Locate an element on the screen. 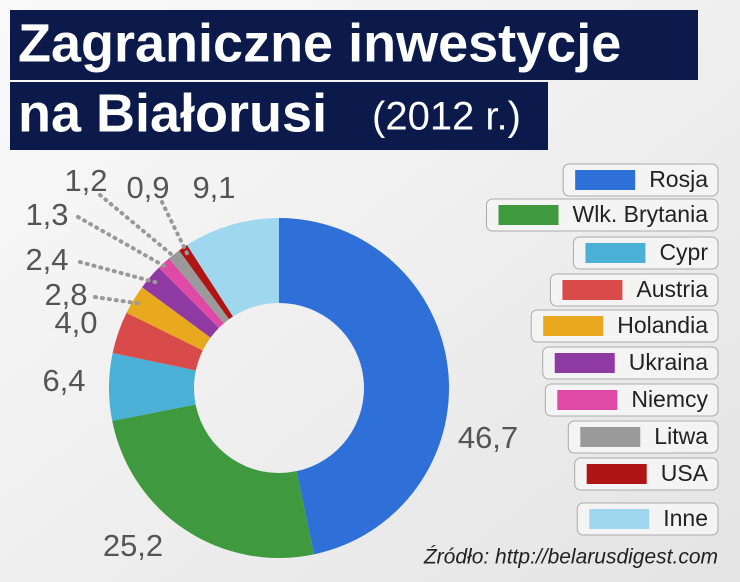  data-label: 2,4 is located at coordinates (46, 259).